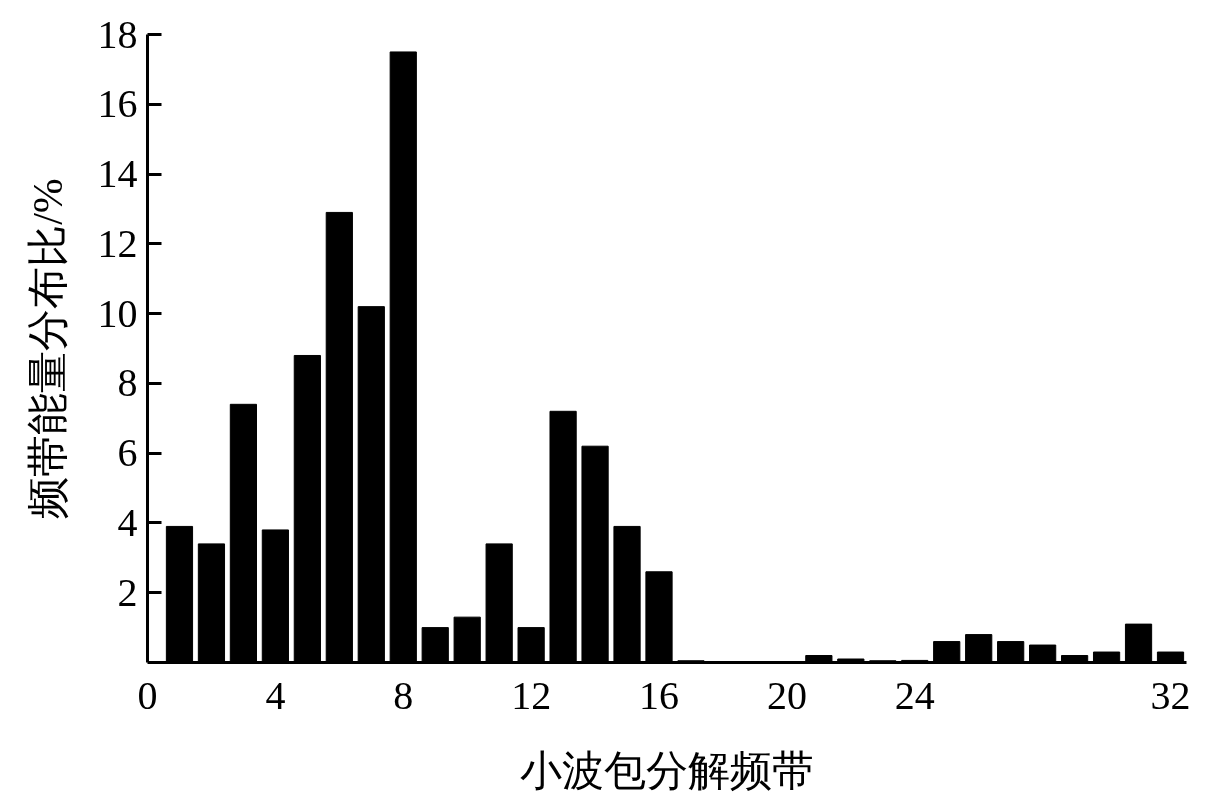  What do you see at coordinates (127, 453) in the screenshot?
I see `y-tick-label: 6` at bounding box center [127, 453].